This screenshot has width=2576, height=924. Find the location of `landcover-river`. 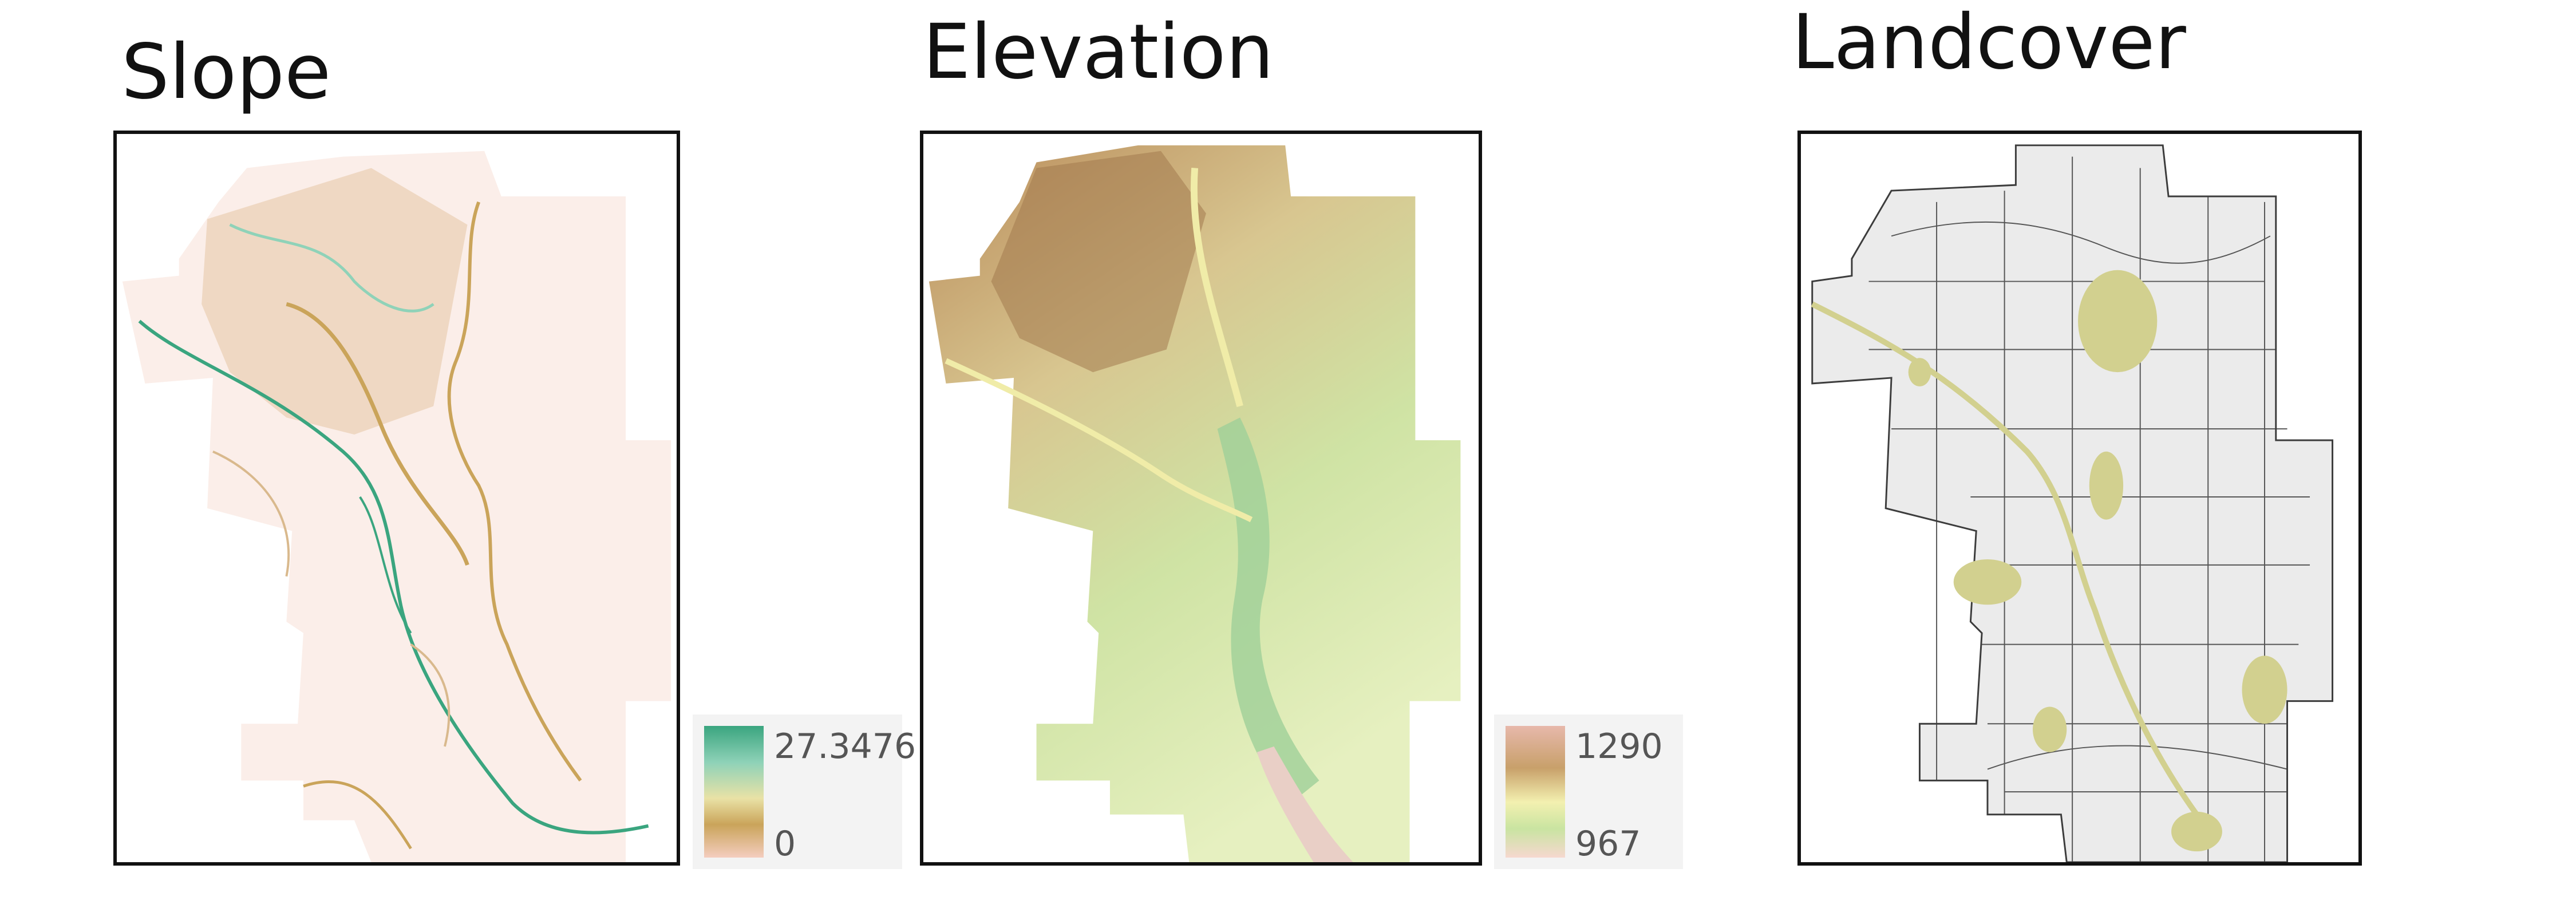

landcover-river is located at coordinates (2005, 558).